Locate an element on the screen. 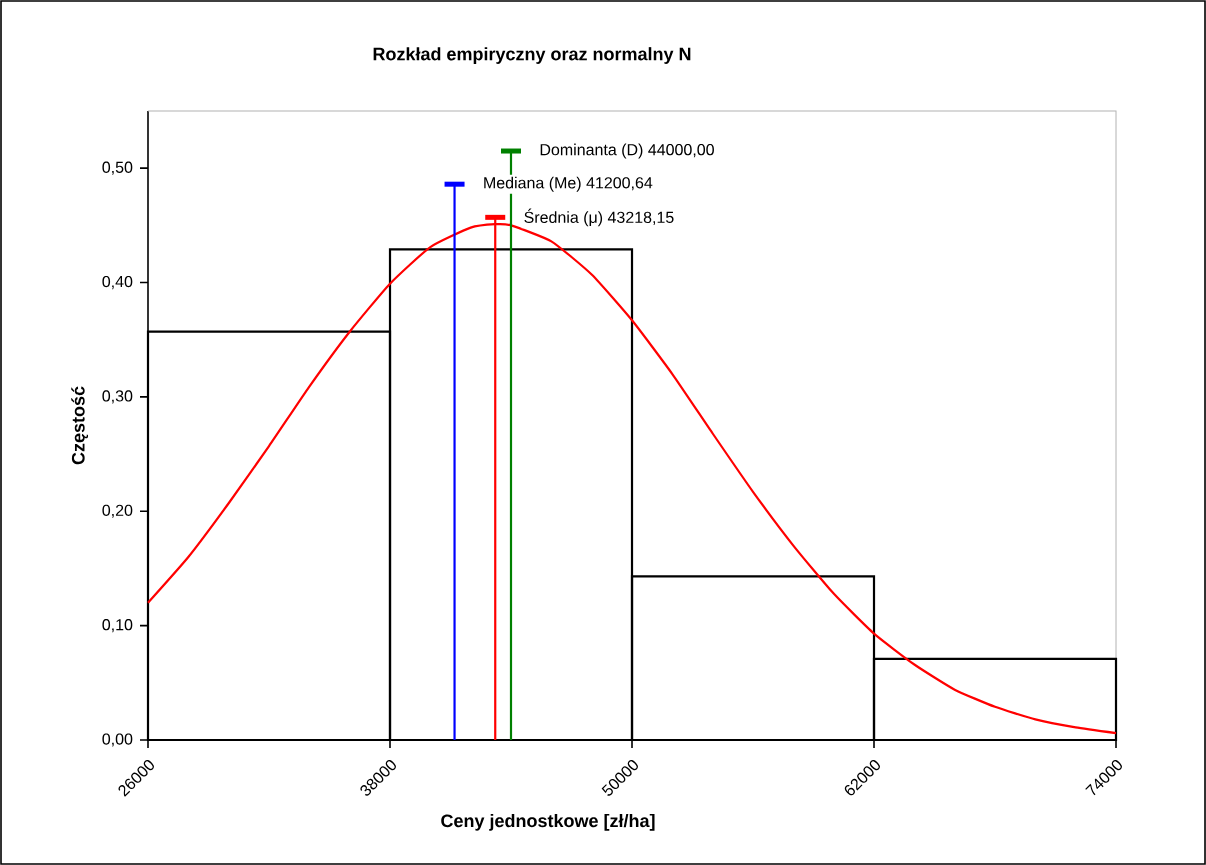  chart-title: Rozkład empiryczny oraz normalny N is located at coordinates (532, 55).